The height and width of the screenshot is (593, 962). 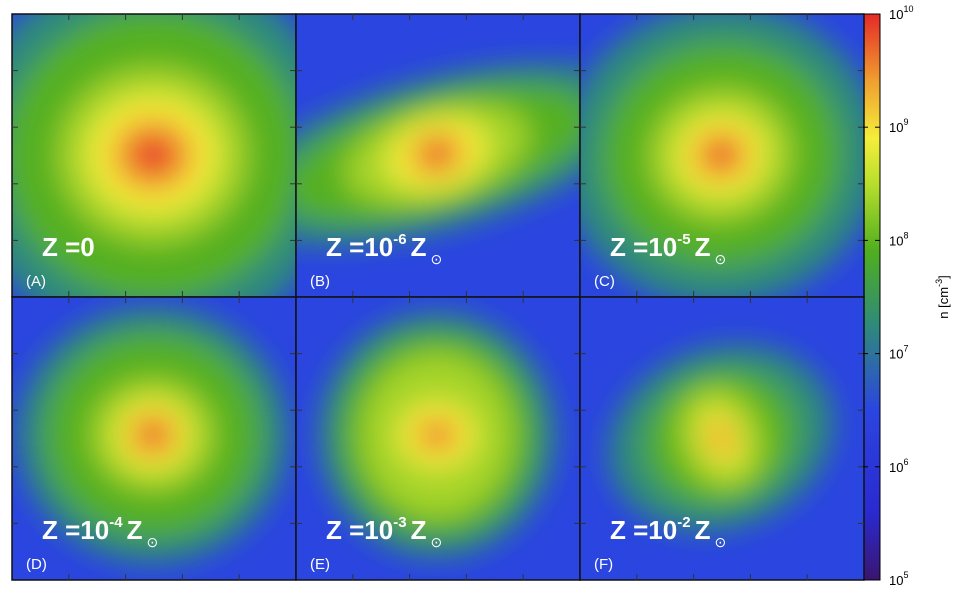 I want to click on panel-border, so click(x=722, y=438).